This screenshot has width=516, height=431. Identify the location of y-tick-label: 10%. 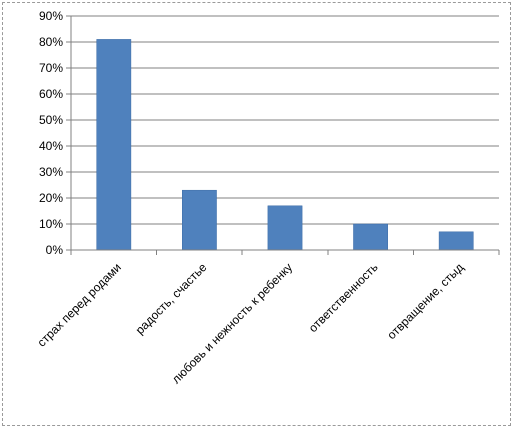
(51, 224).